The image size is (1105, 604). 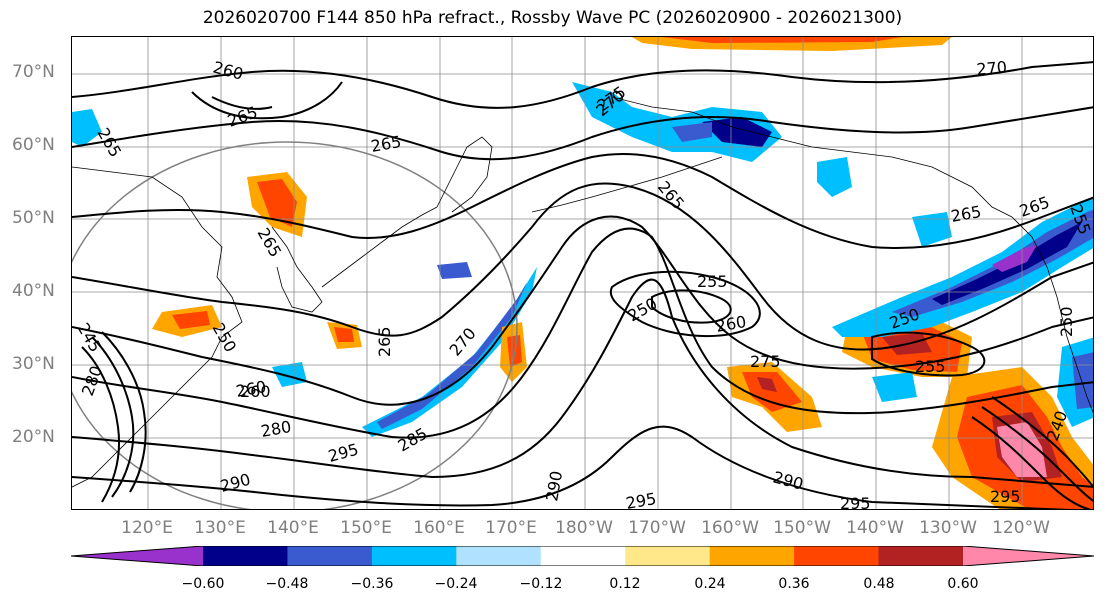 What do you see at coordinates (692, 132) in the screenshot?
I see `shade-royal-alaska` at bounding box center [692, 132].